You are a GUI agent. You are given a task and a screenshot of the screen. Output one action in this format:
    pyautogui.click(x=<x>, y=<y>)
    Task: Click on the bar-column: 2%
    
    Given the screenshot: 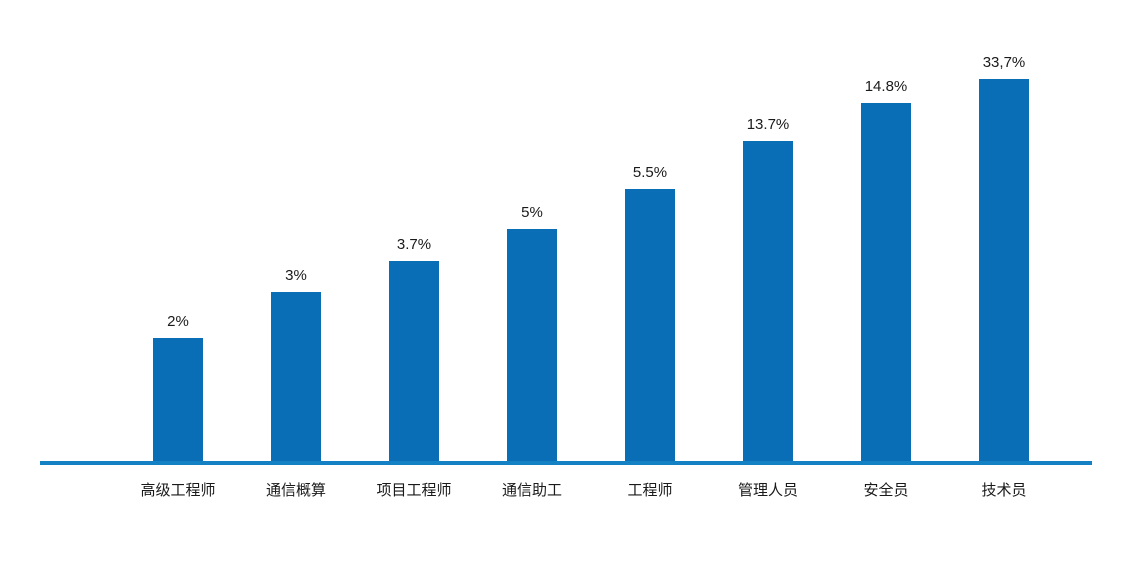 What is the action you would take?
    pyautogui.click(x=178, y=230)
    